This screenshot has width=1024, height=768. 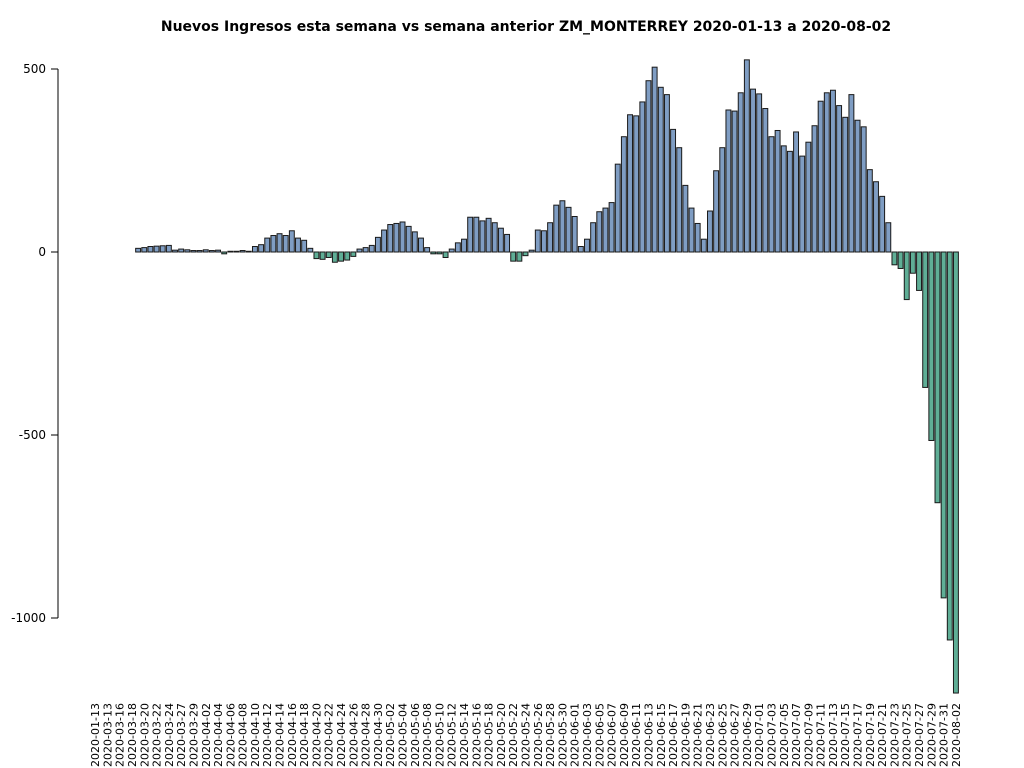 I want to click on x-tick-label: 2020-03-20, so click(x=144, y=735).